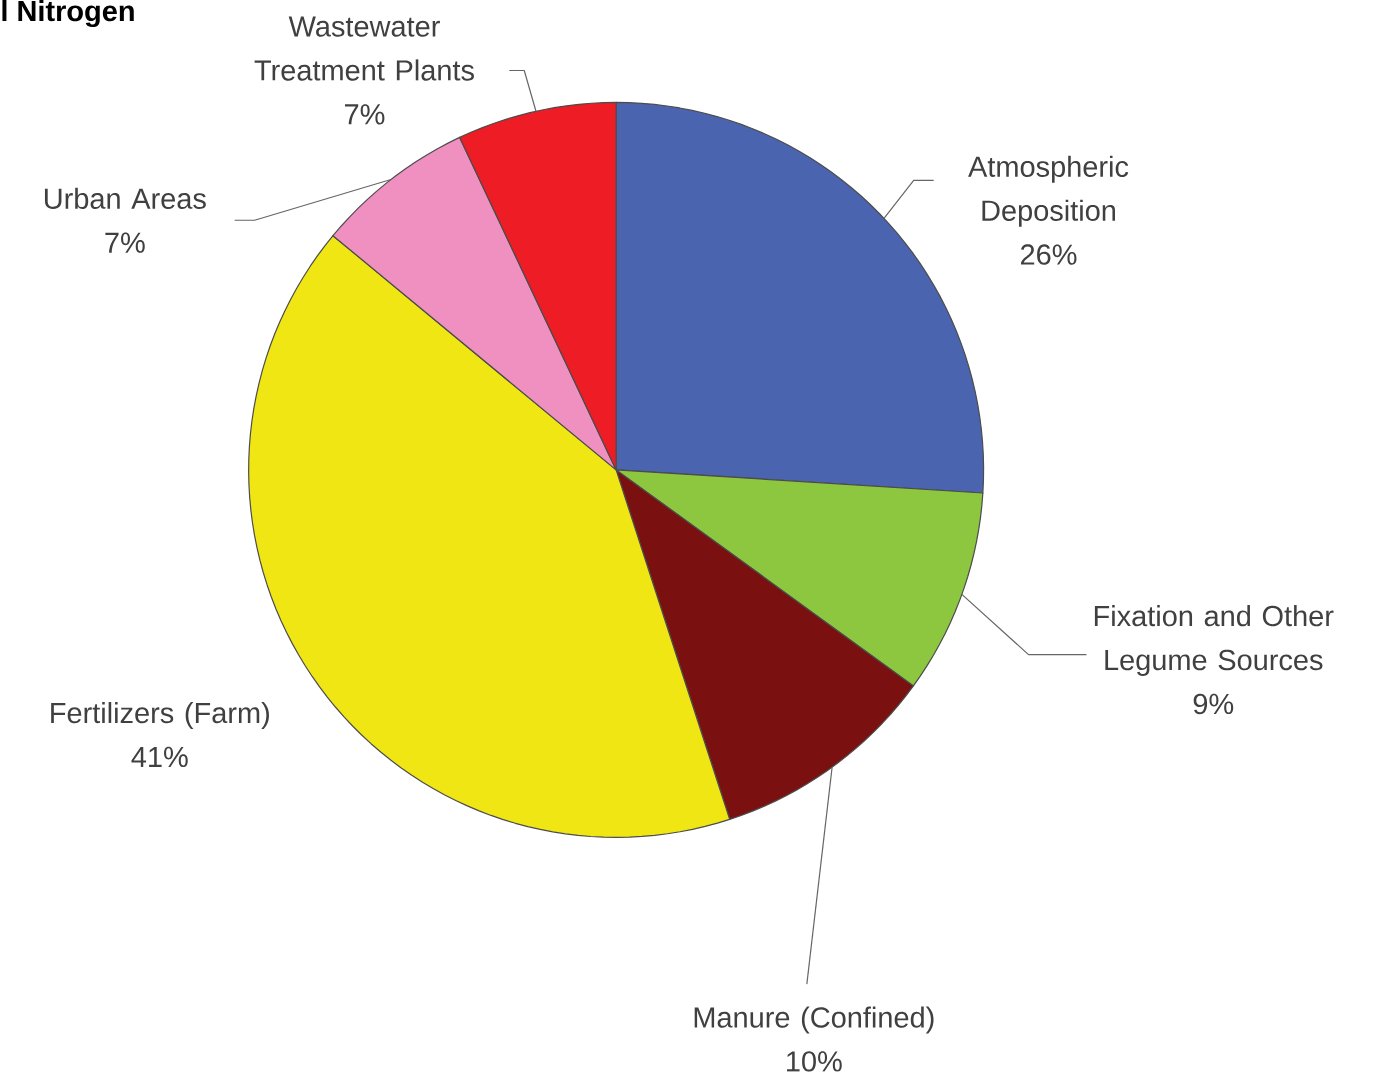 This screenshot has width=1383, height=1072. What do you see at coordinates (1213, 704) in the screenshot?
I see `data-label: 9%` at bounding box center [1213, 704].